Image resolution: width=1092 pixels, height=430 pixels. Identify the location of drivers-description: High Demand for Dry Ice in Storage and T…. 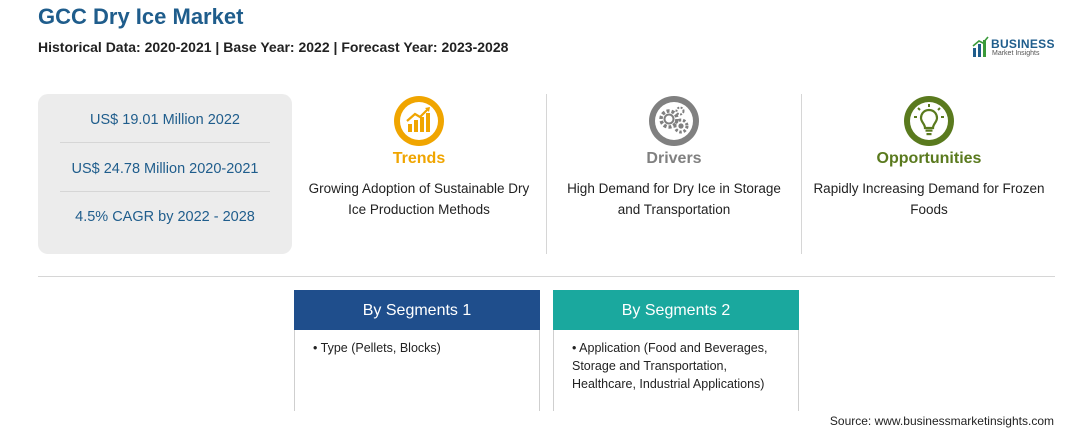
(674, 199).